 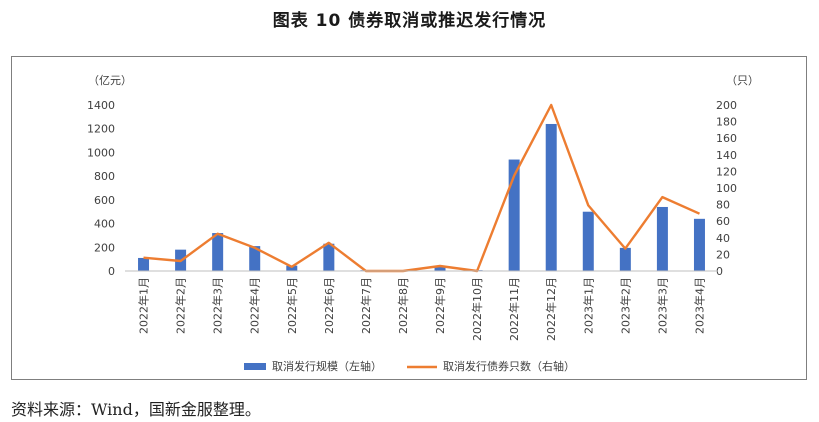 I want to click on left-tick-label: 1000, so click(x=101, y=152).